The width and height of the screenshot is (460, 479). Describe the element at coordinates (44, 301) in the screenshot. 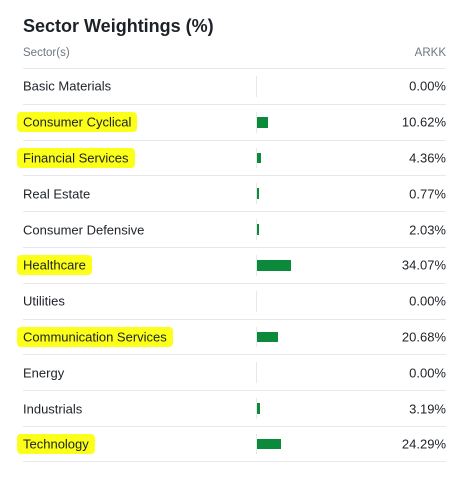

I see `sector-label: Utilities` at that location.